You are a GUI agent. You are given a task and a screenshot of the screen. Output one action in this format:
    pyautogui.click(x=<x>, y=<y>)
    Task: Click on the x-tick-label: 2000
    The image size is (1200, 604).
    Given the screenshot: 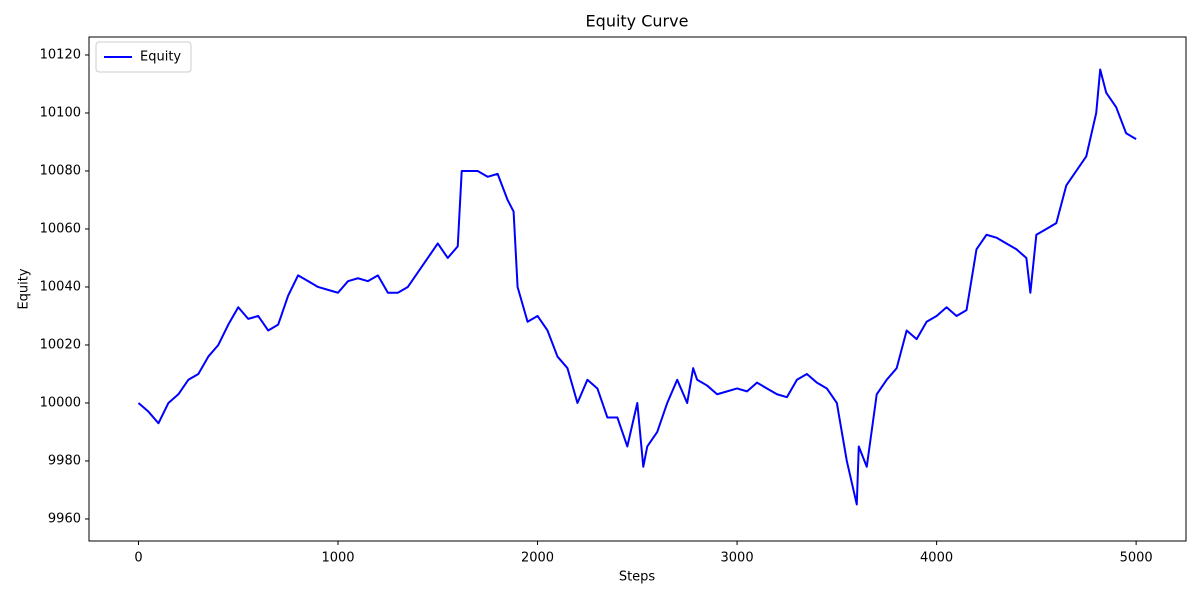 What is the action you would take?
    pyautogui.click(x=537, y=558)
    